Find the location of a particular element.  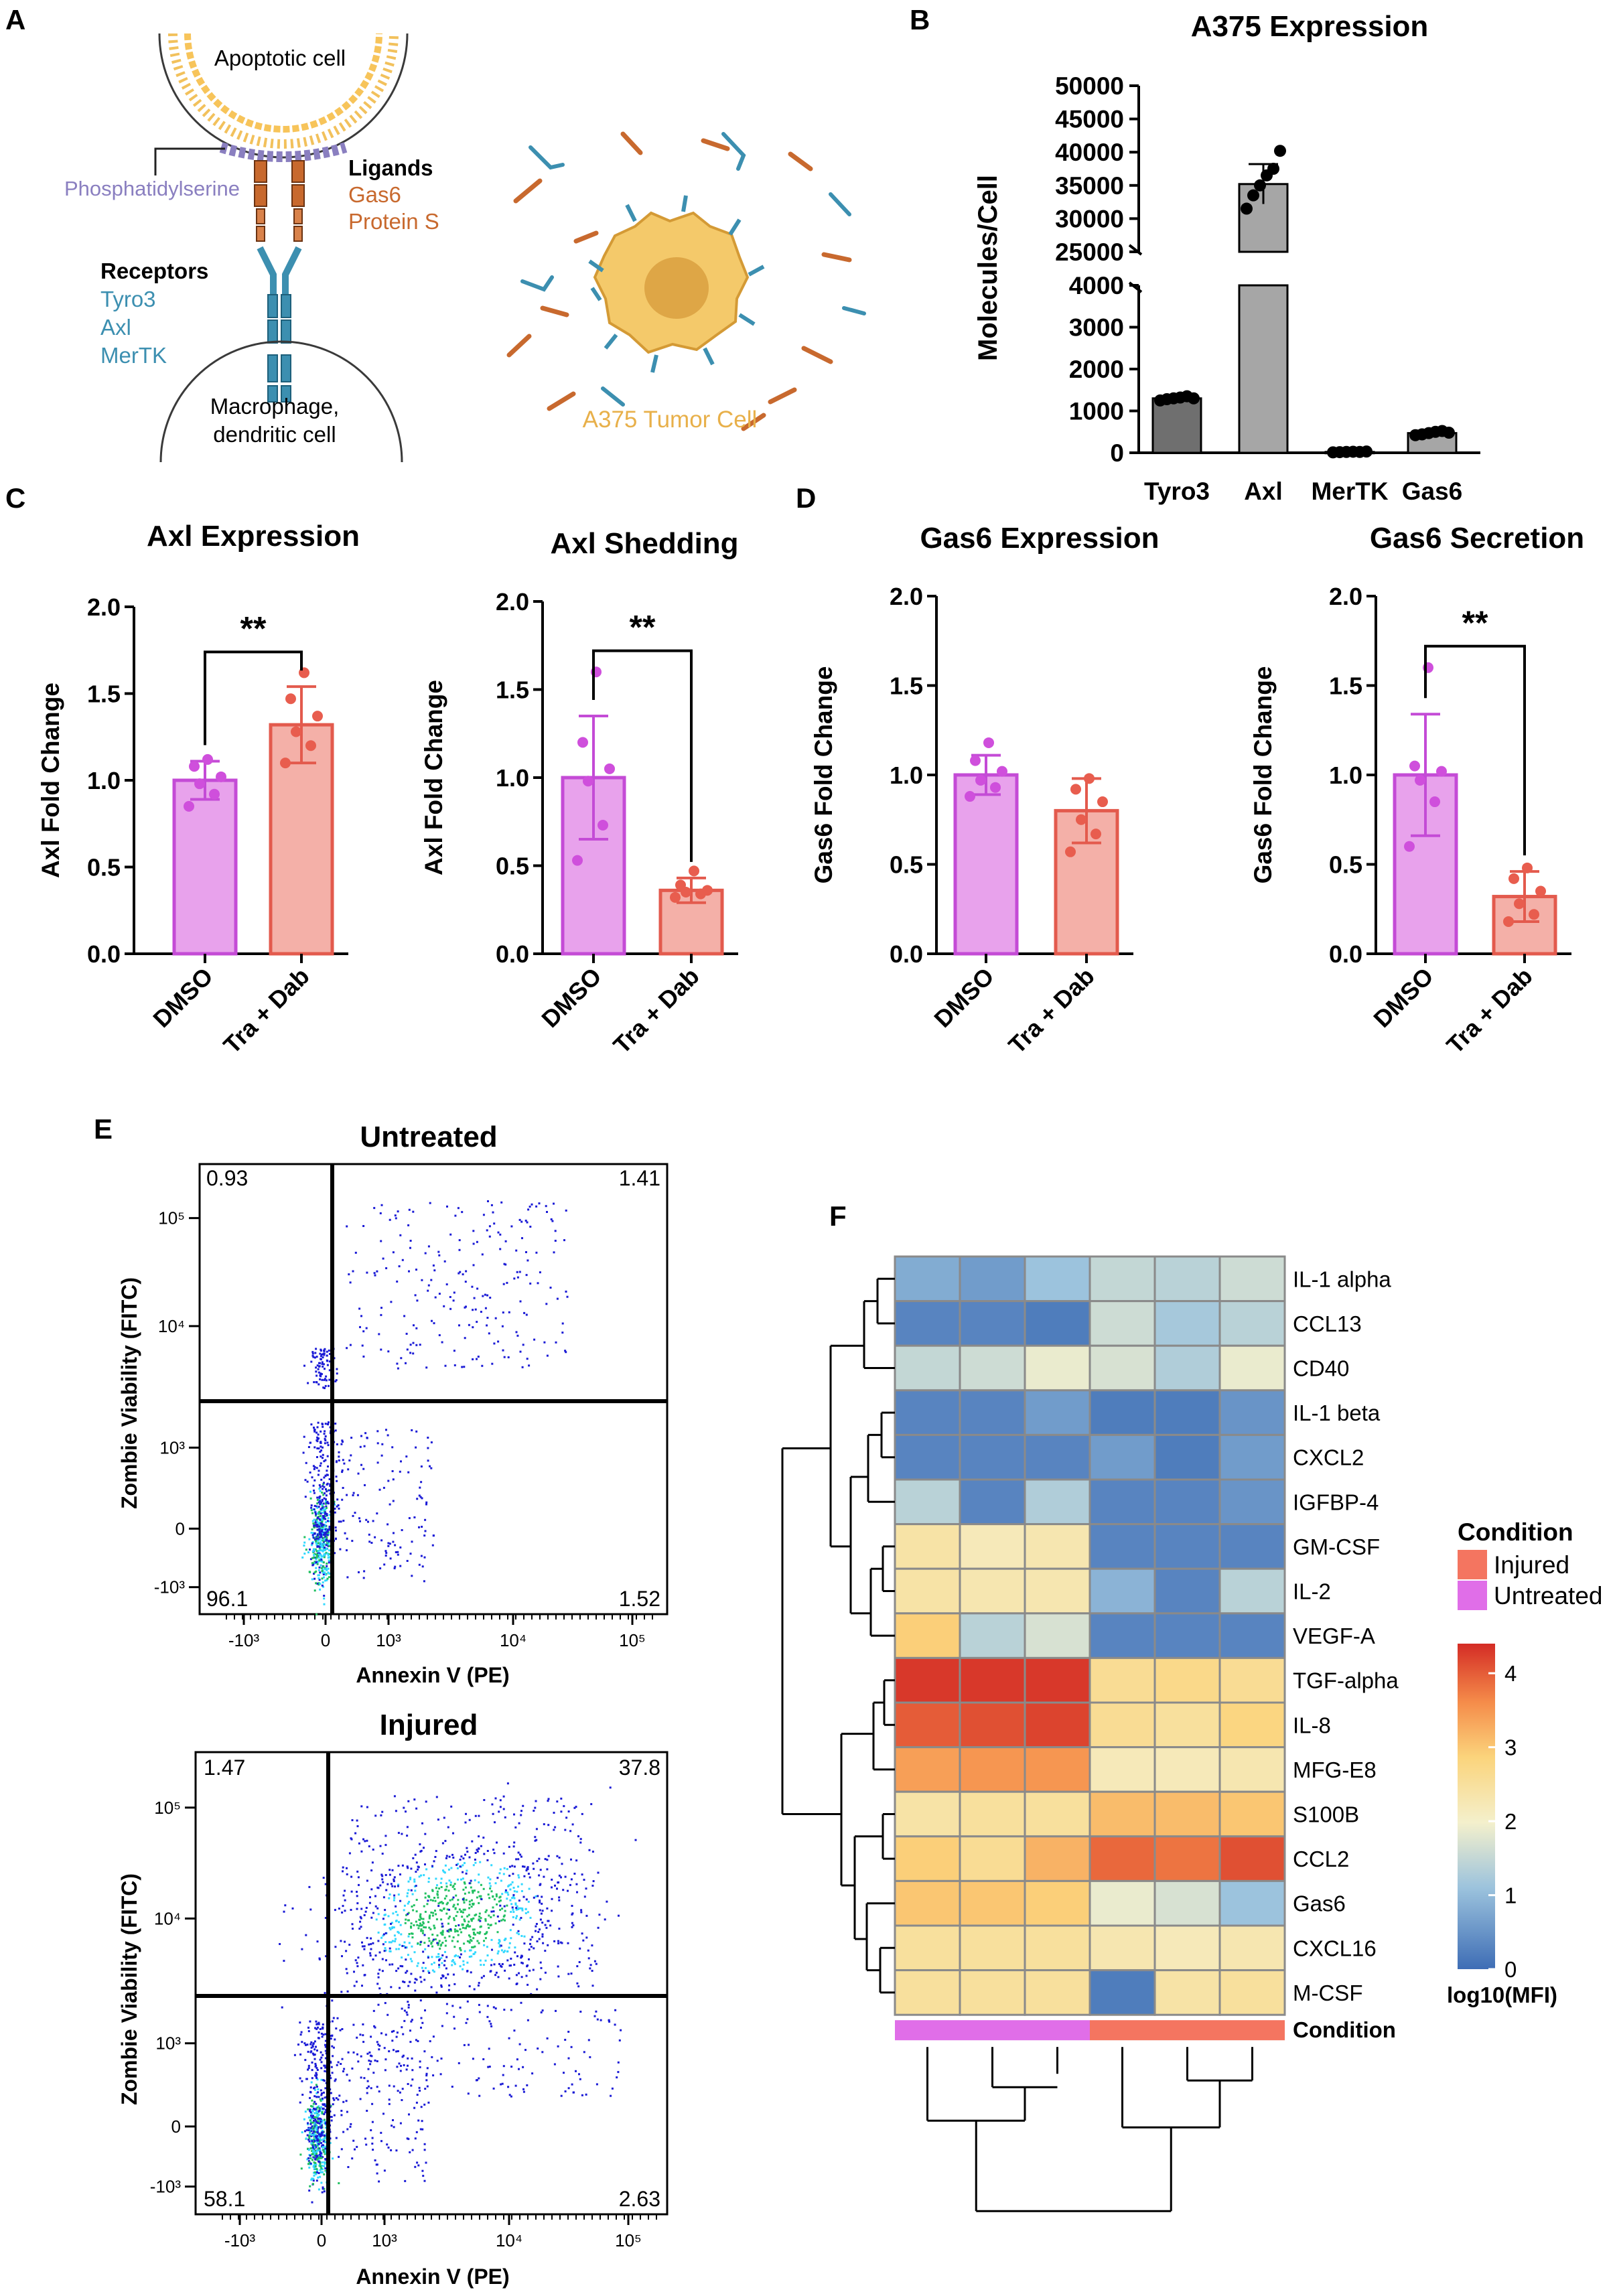

flow-xlabel-injured: Annexin V (PE) is located at coordinates (432, 2277).